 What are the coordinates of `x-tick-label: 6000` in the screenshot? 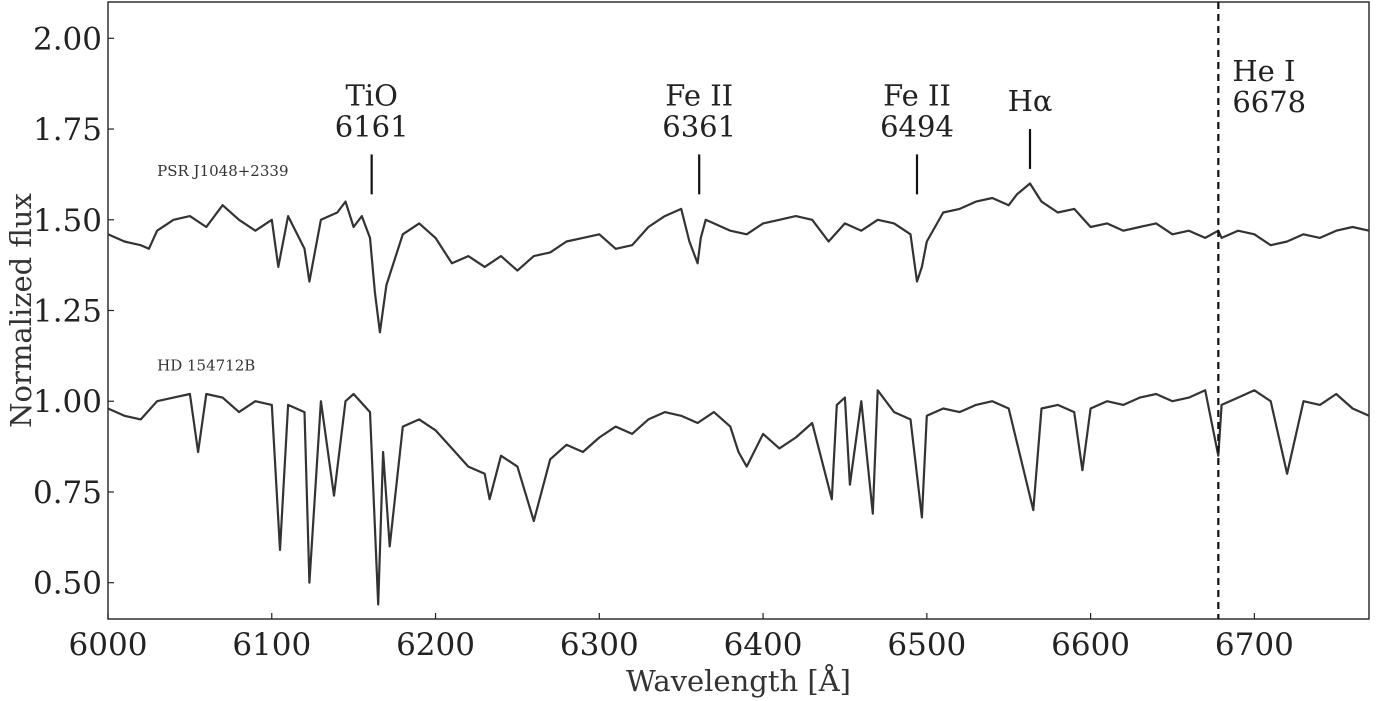 It's located at (108, 645).